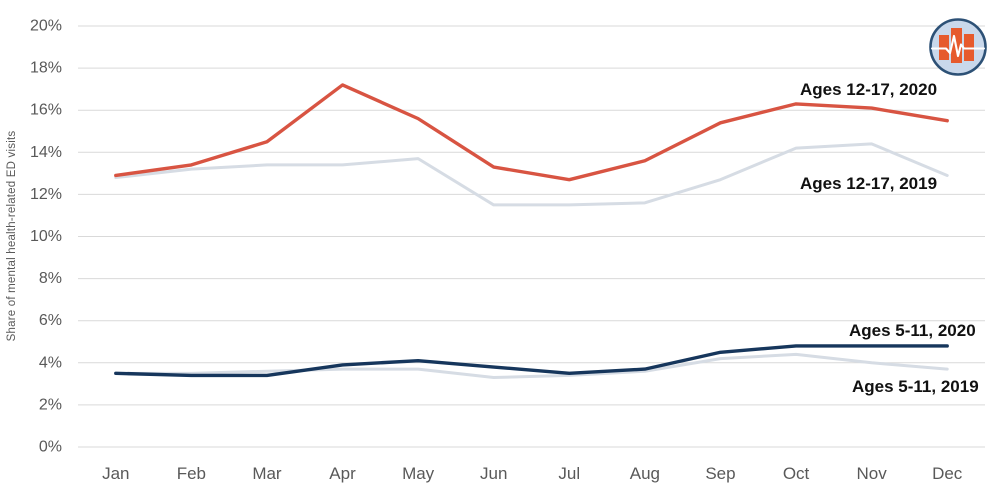  I want to click on series-label-ages-12-17-2019: Ages 12-17, 2019, so click(869, 183).